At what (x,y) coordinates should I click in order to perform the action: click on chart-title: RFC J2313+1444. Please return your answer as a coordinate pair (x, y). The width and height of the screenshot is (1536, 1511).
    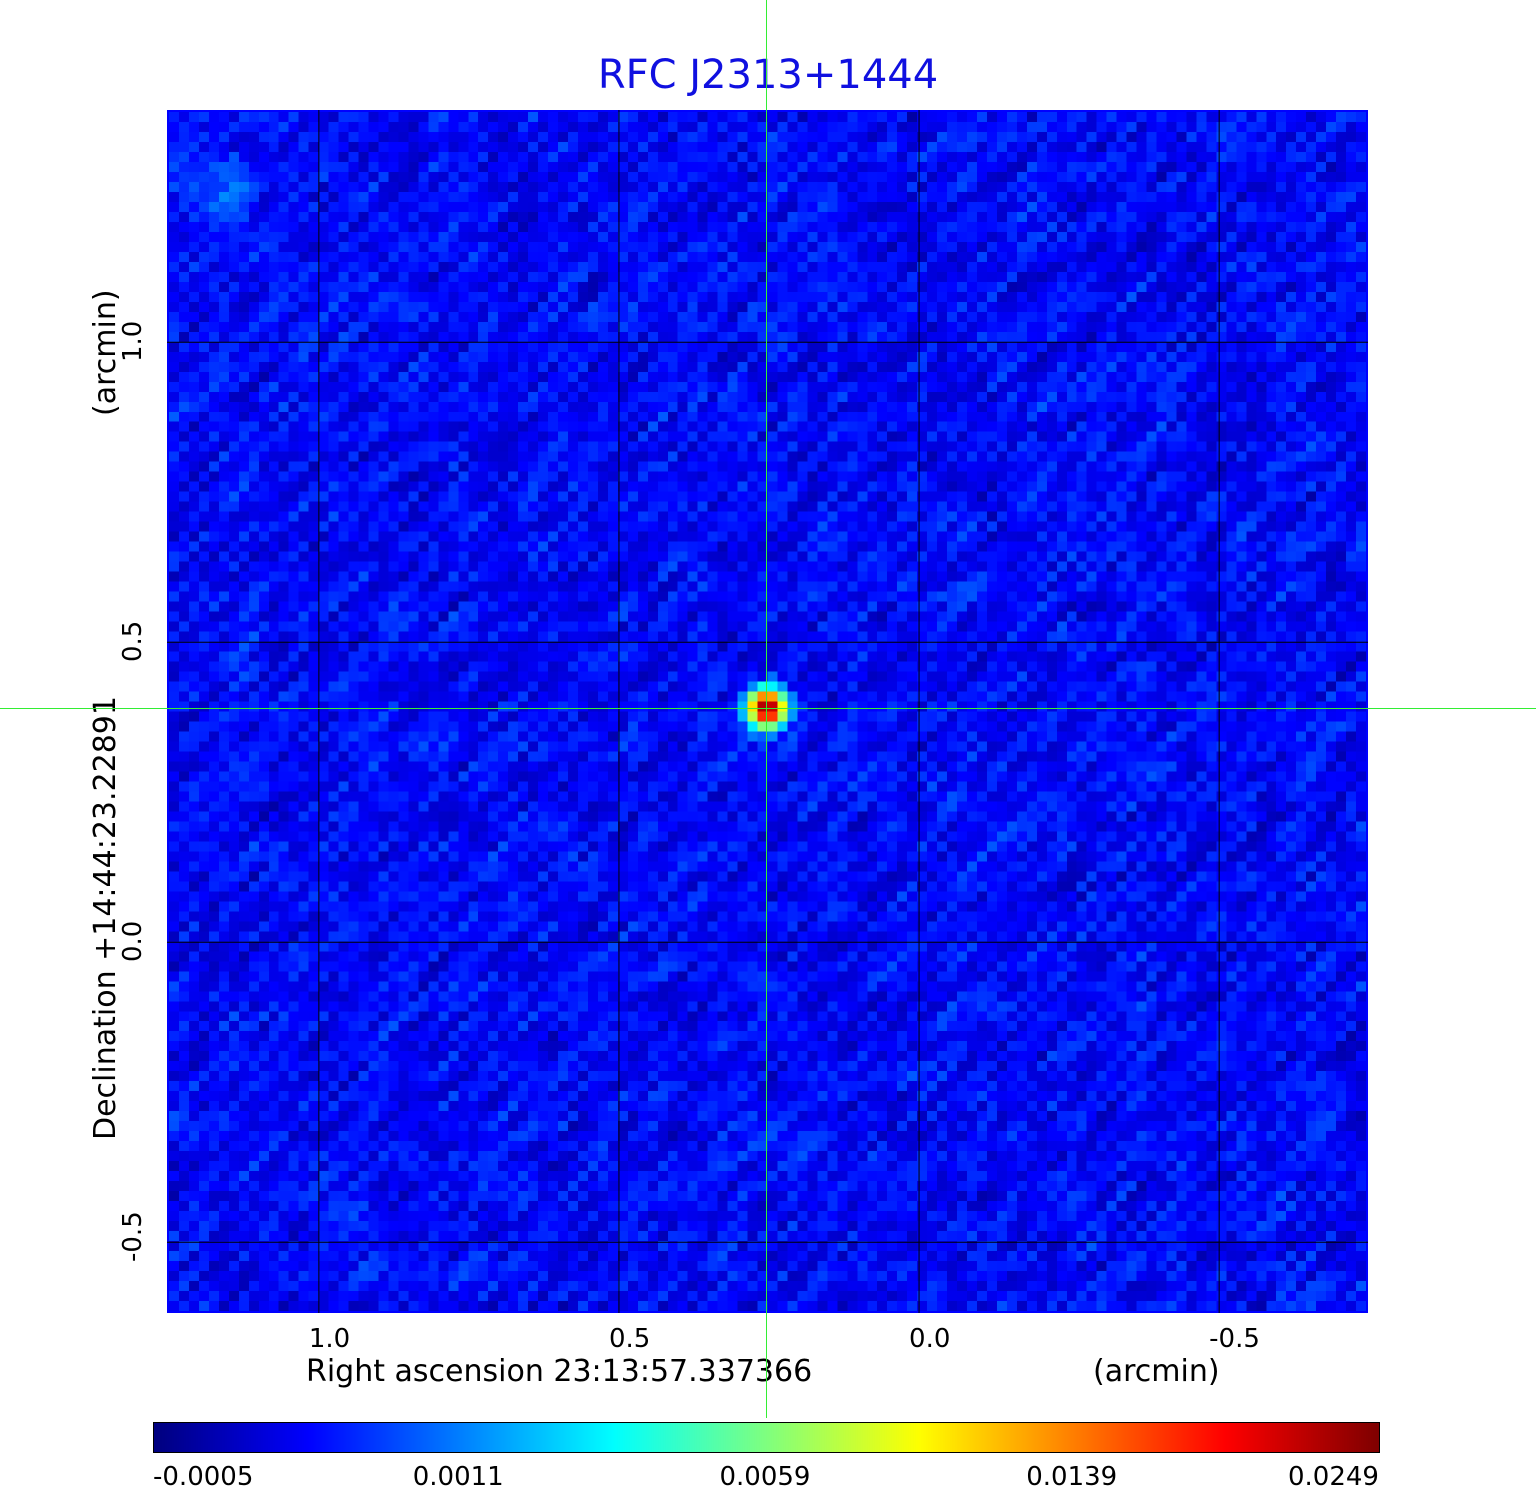
    Looking at the image, I should click on (768, 75).